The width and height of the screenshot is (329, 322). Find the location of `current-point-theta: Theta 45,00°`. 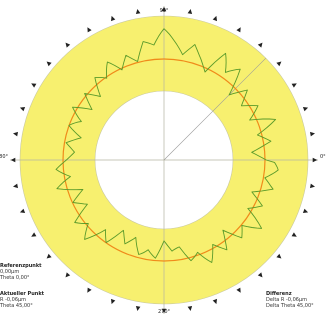

current-point-theta: Theta 45,00° is located at coordinates (16, 306).